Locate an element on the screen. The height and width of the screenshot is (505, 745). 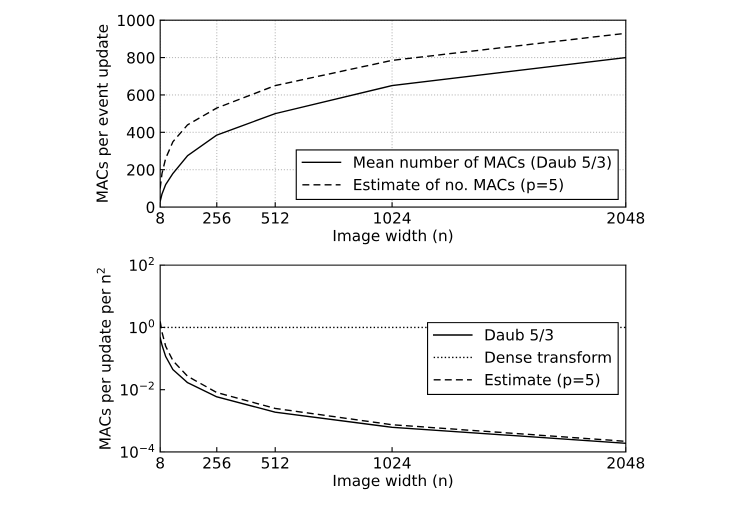
legend-label: Estimate (p=5) is located at coordinates (543, 381).